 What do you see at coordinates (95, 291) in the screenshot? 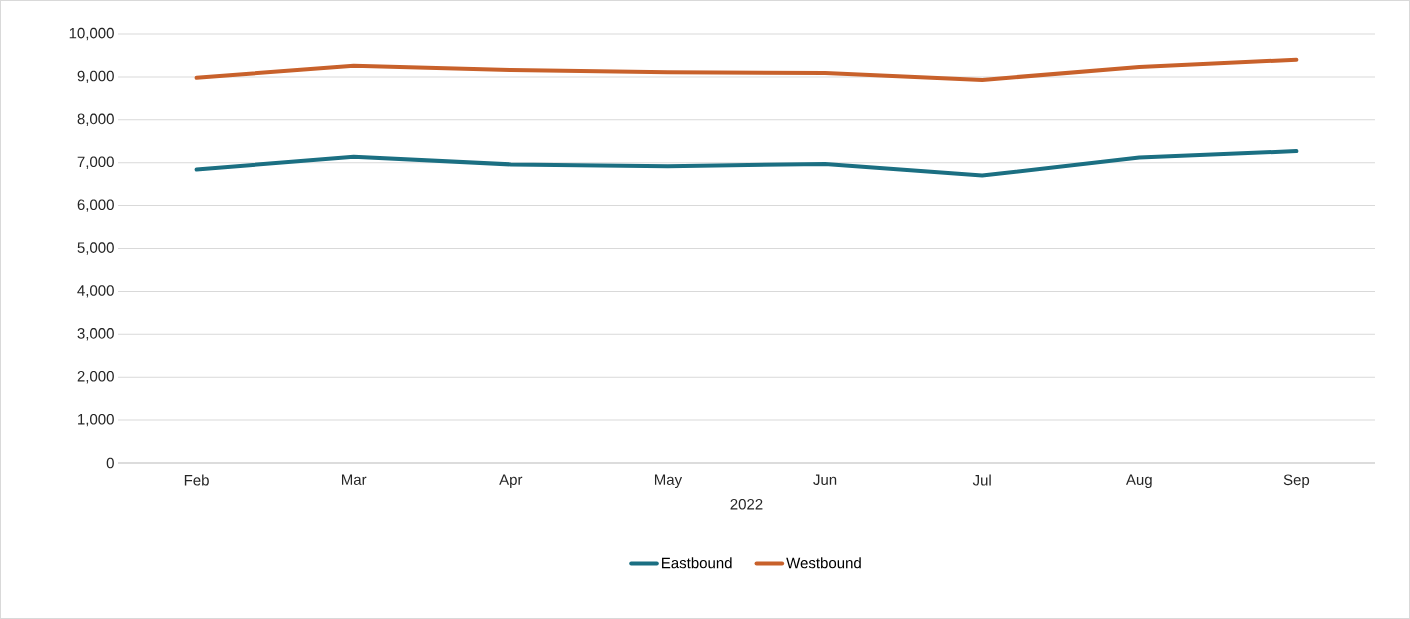
I see `y-tick-label: 4,000` at bounding box center [95, 291].